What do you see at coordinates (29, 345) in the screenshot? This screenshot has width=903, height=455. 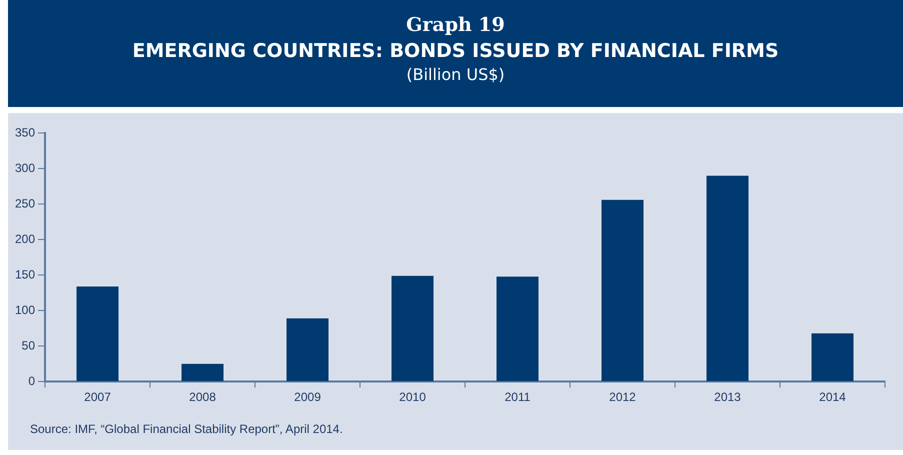 I see `y-tick-label: 50` at bounding box center [29, 345].